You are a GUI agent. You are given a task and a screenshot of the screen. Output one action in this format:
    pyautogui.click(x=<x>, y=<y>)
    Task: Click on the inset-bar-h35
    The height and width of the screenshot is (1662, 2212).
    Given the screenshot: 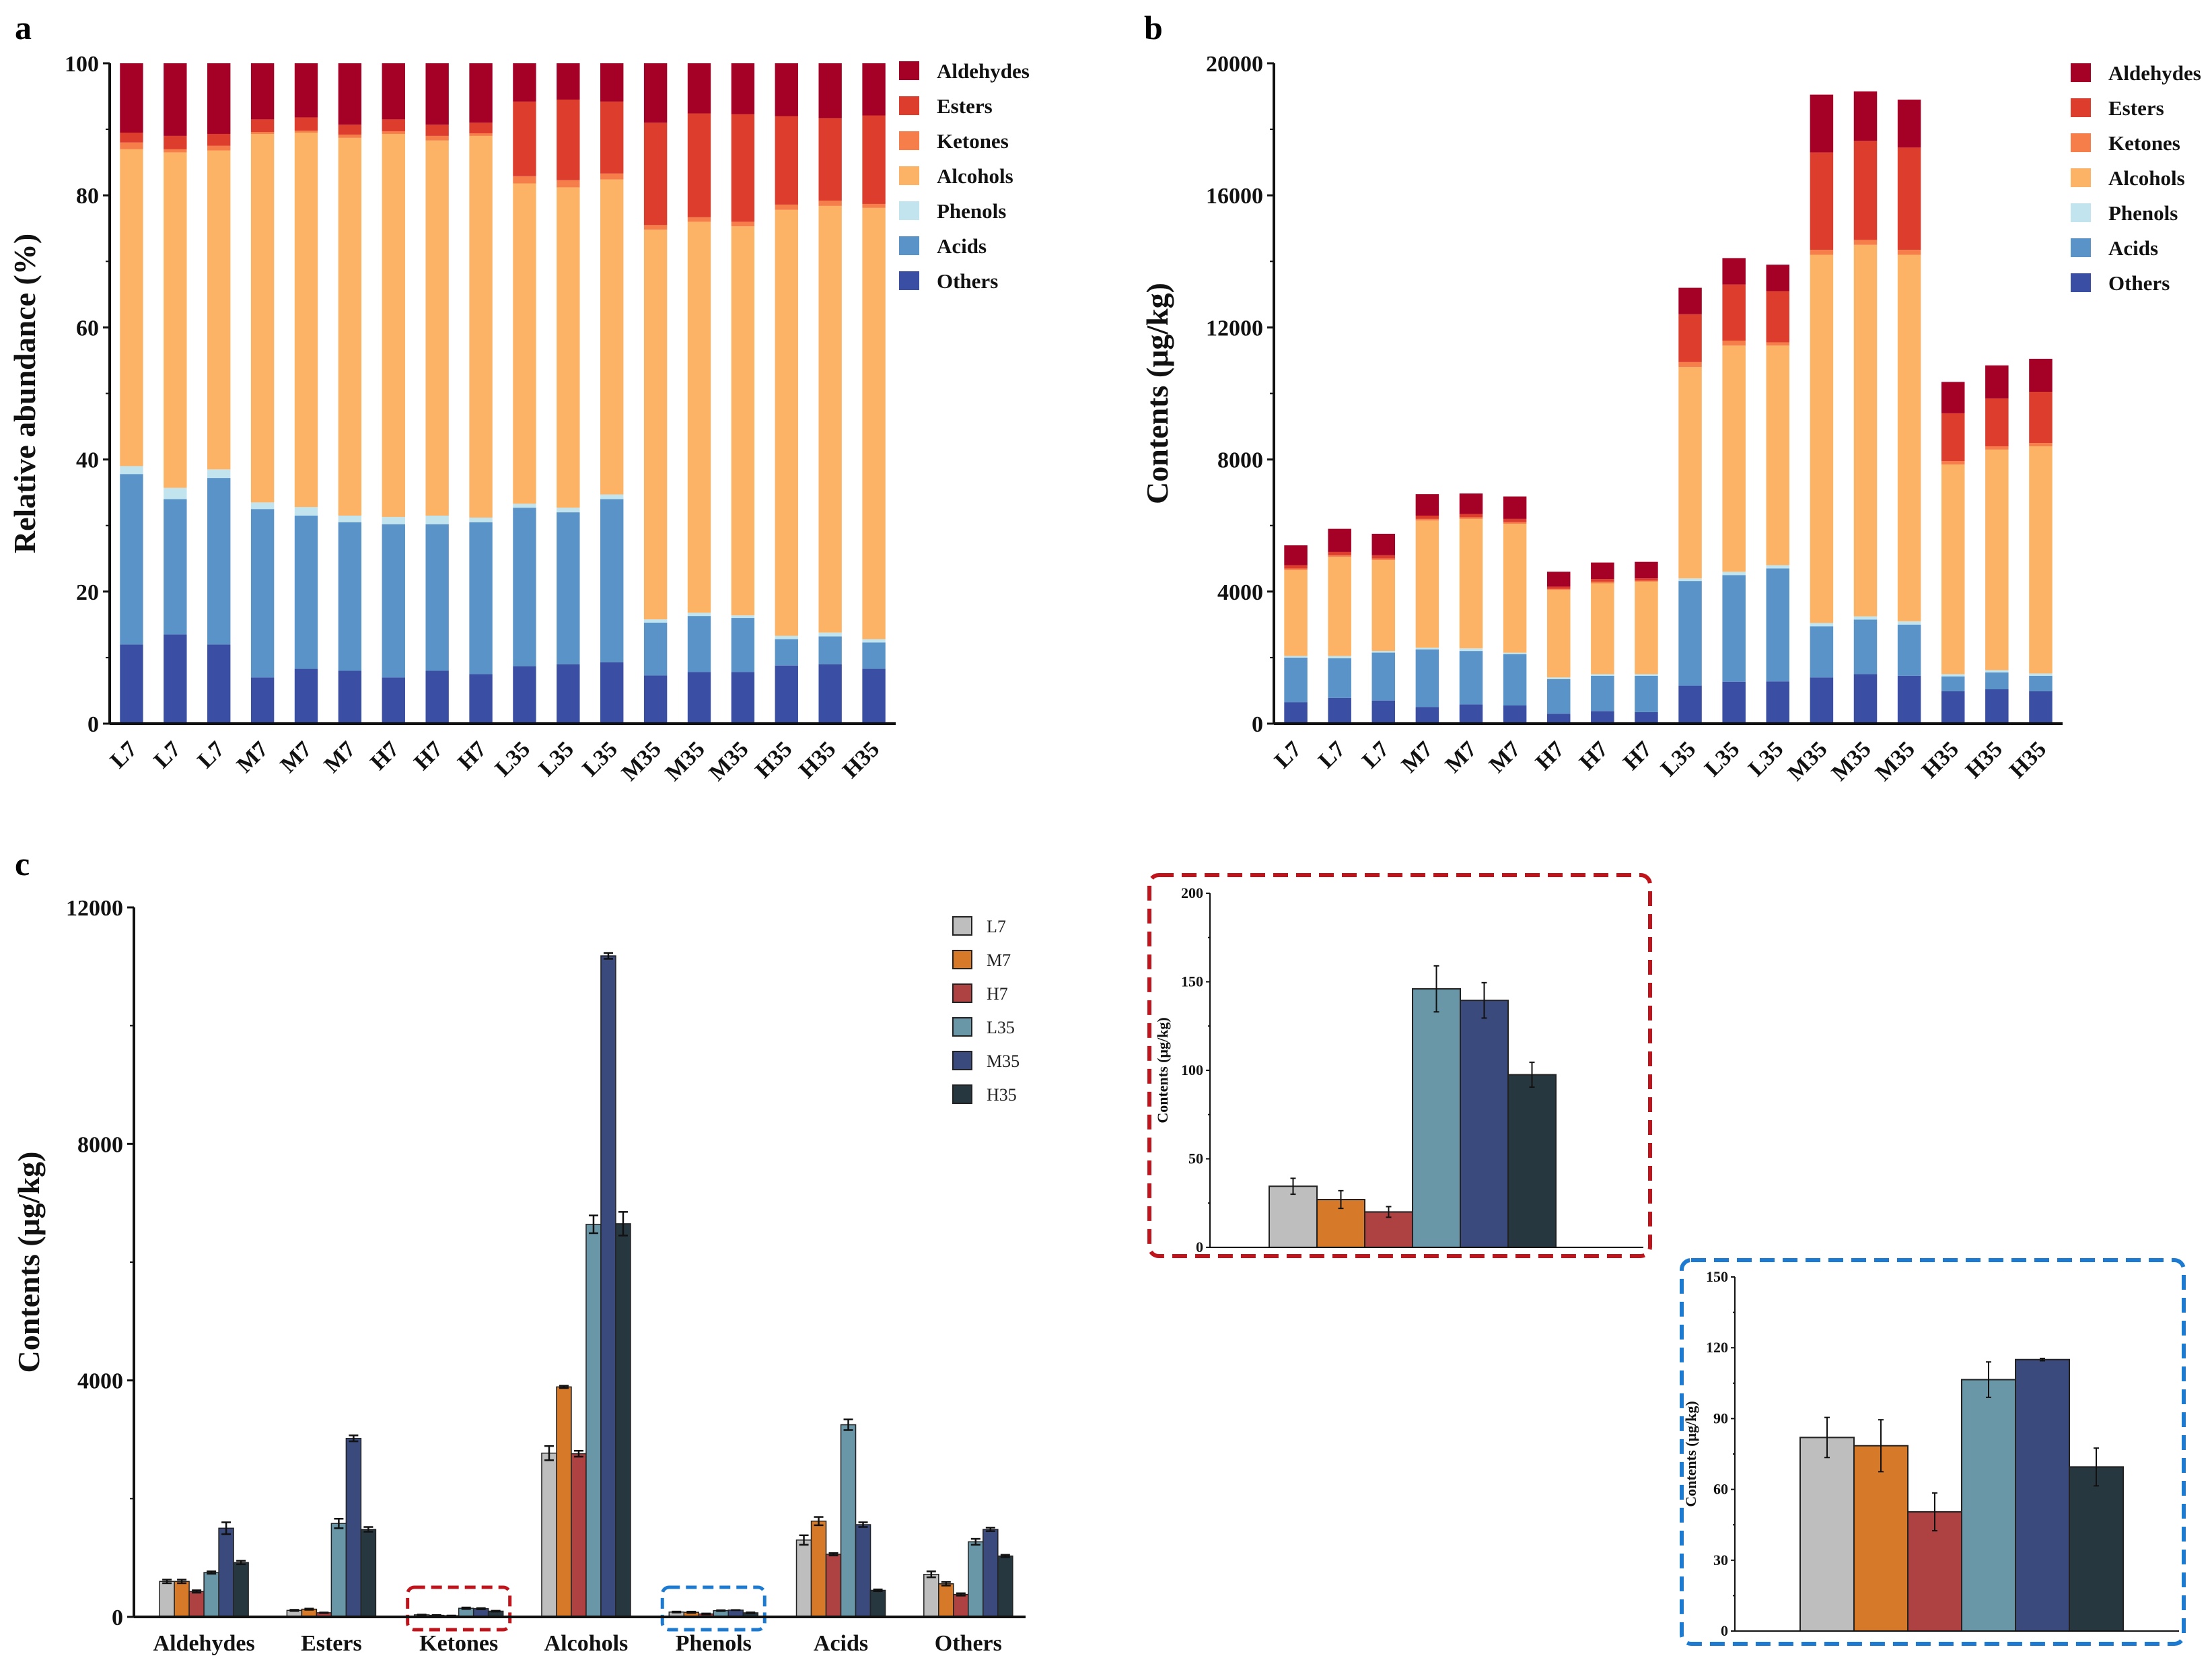 What is the action you would take?
    pyautogui.click(x=1532, y=1161)
    